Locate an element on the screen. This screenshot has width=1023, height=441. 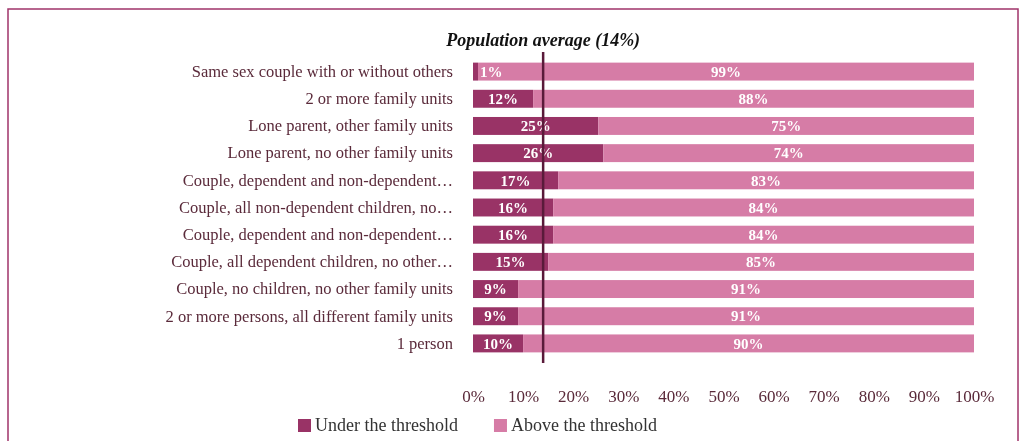
data-label: 1% is located at coordinates (491, 71).